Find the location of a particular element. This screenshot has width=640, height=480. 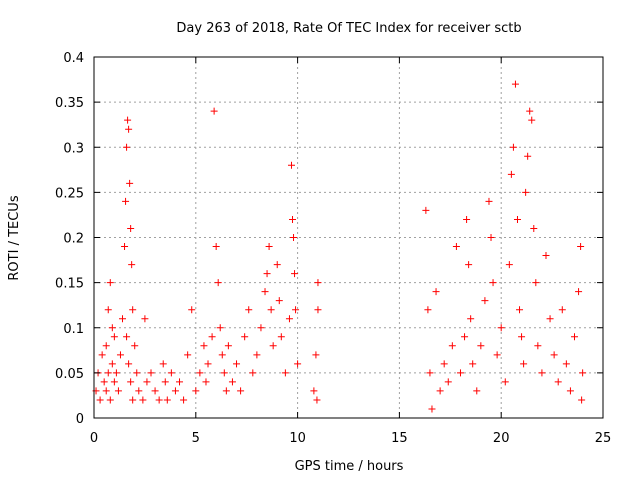

y-tick-label: 0.1 is located at coordinates (73, 329).